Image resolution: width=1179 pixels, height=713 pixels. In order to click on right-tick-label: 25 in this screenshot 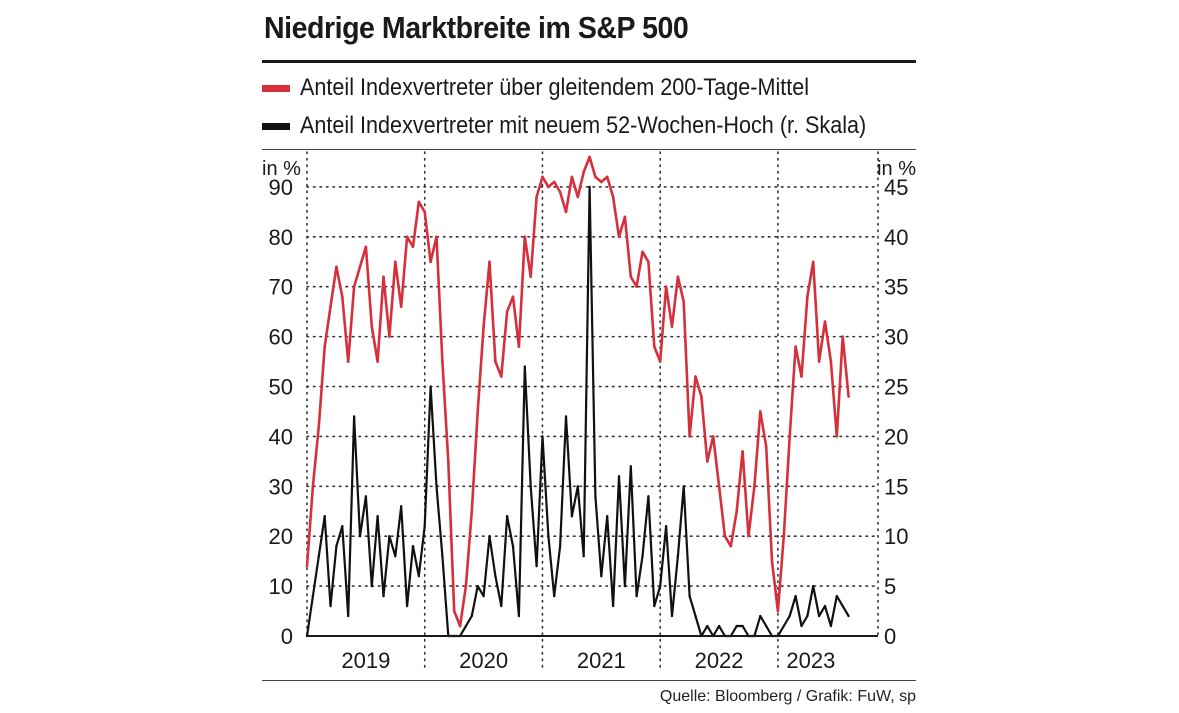, I will do `click(896, 387)`.